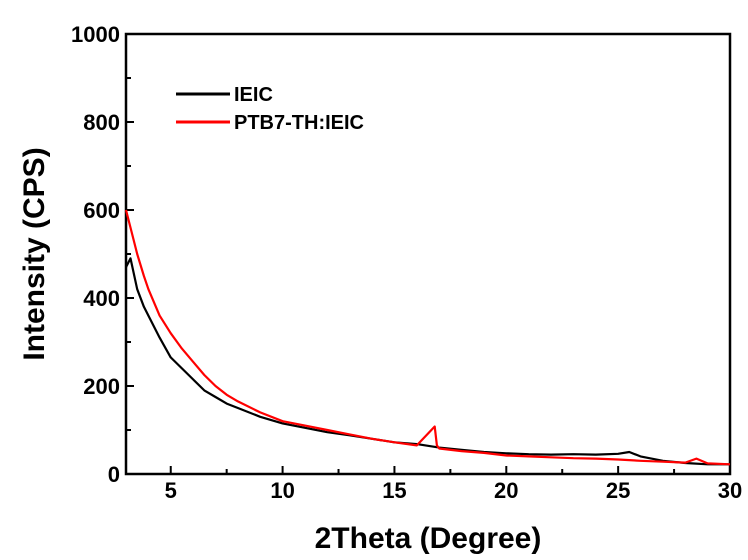  What do you see at coordinates (102, 254) in the screenshot?
I see `y-axis-ticks: 0 200 400 600 800 1000` at bounding box center [102, 254].